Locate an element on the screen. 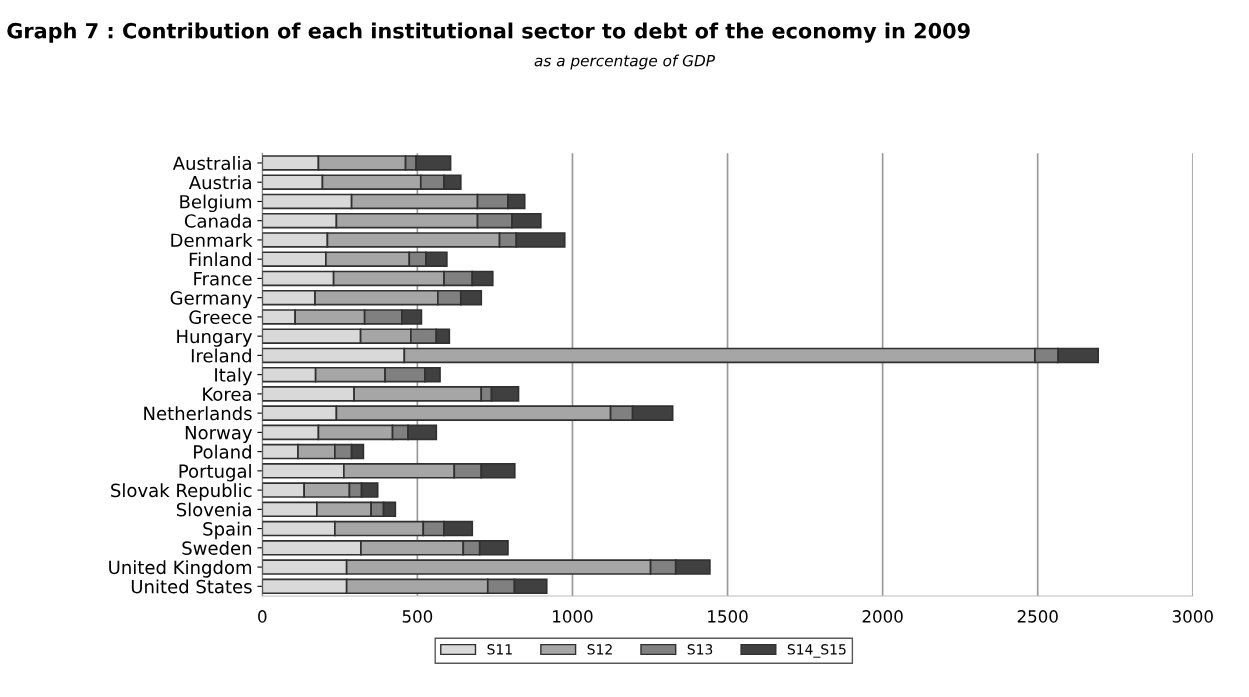  y-tick-label: Finland is located at coordinates (220, 259).